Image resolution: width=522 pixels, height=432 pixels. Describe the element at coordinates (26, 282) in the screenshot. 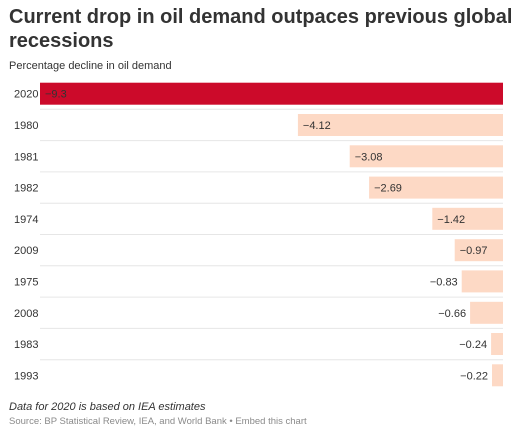

I see `category-label: 1975` at that location.